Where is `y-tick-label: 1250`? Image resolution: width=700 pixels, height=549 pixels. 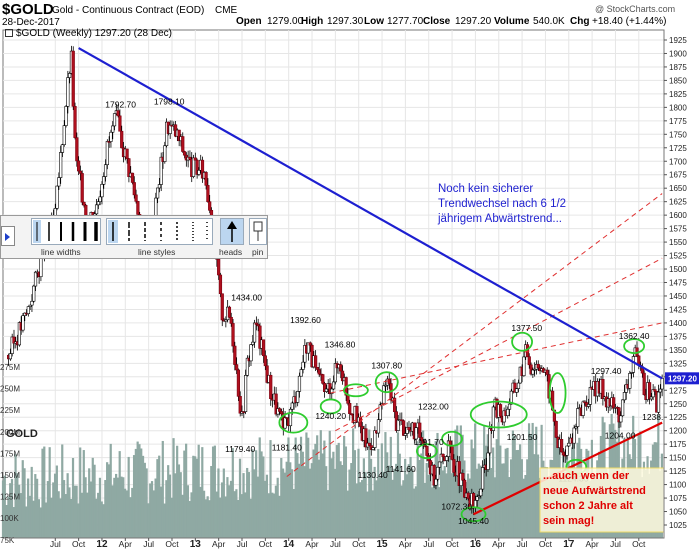 y-tick-label: 1250 is located at coordinates (678, 404).